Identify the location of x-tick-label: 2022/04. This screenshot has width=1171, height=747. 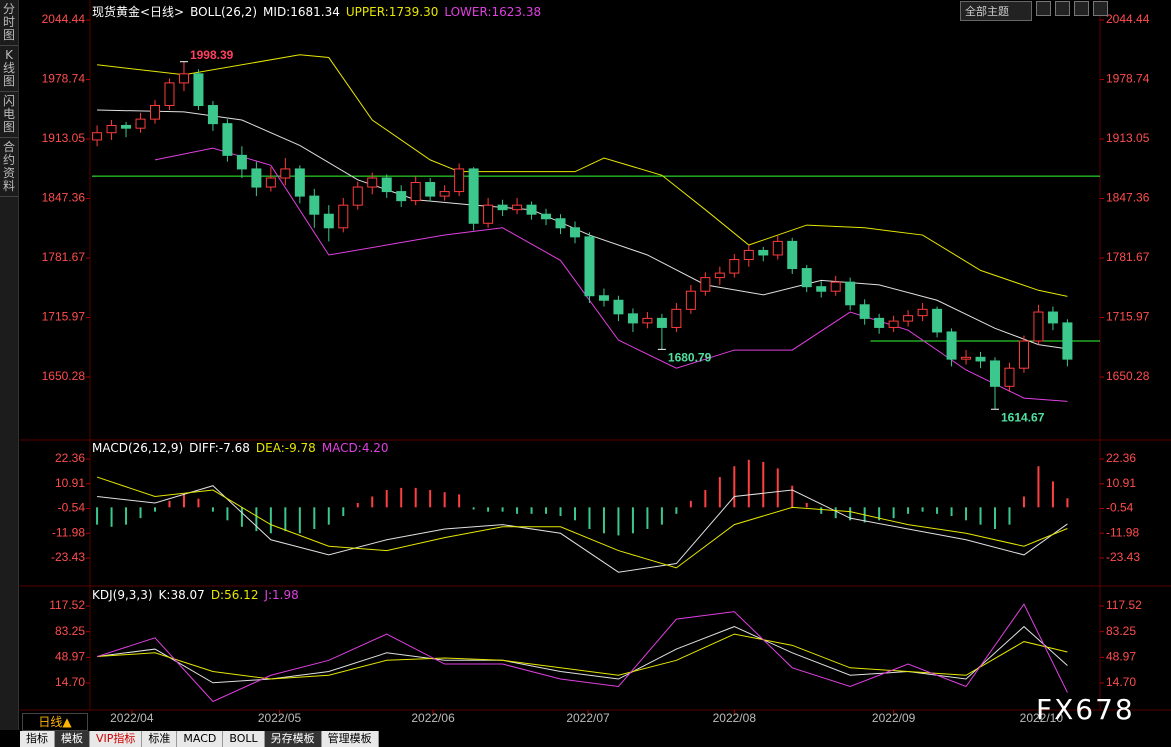
(132, 718).